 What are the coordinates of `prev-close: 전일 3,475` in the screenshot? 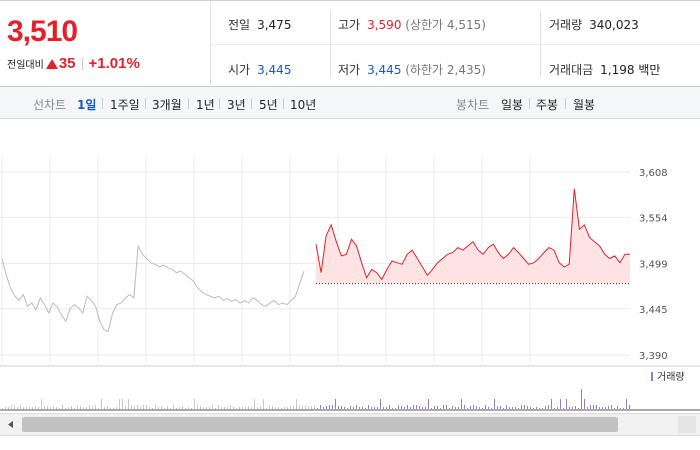 It's located at (260, 25).